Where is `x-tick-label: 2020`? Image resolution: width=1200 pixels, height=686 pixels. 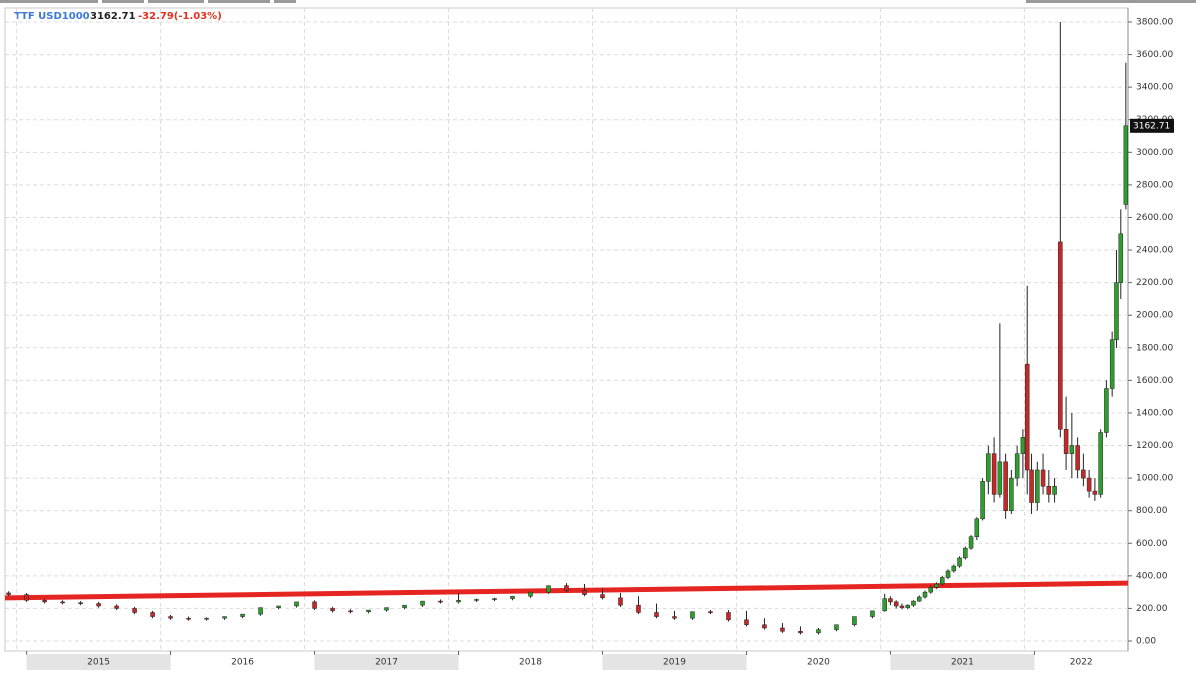 x-tick-label: 2020 is located at coordinates (818, 663).